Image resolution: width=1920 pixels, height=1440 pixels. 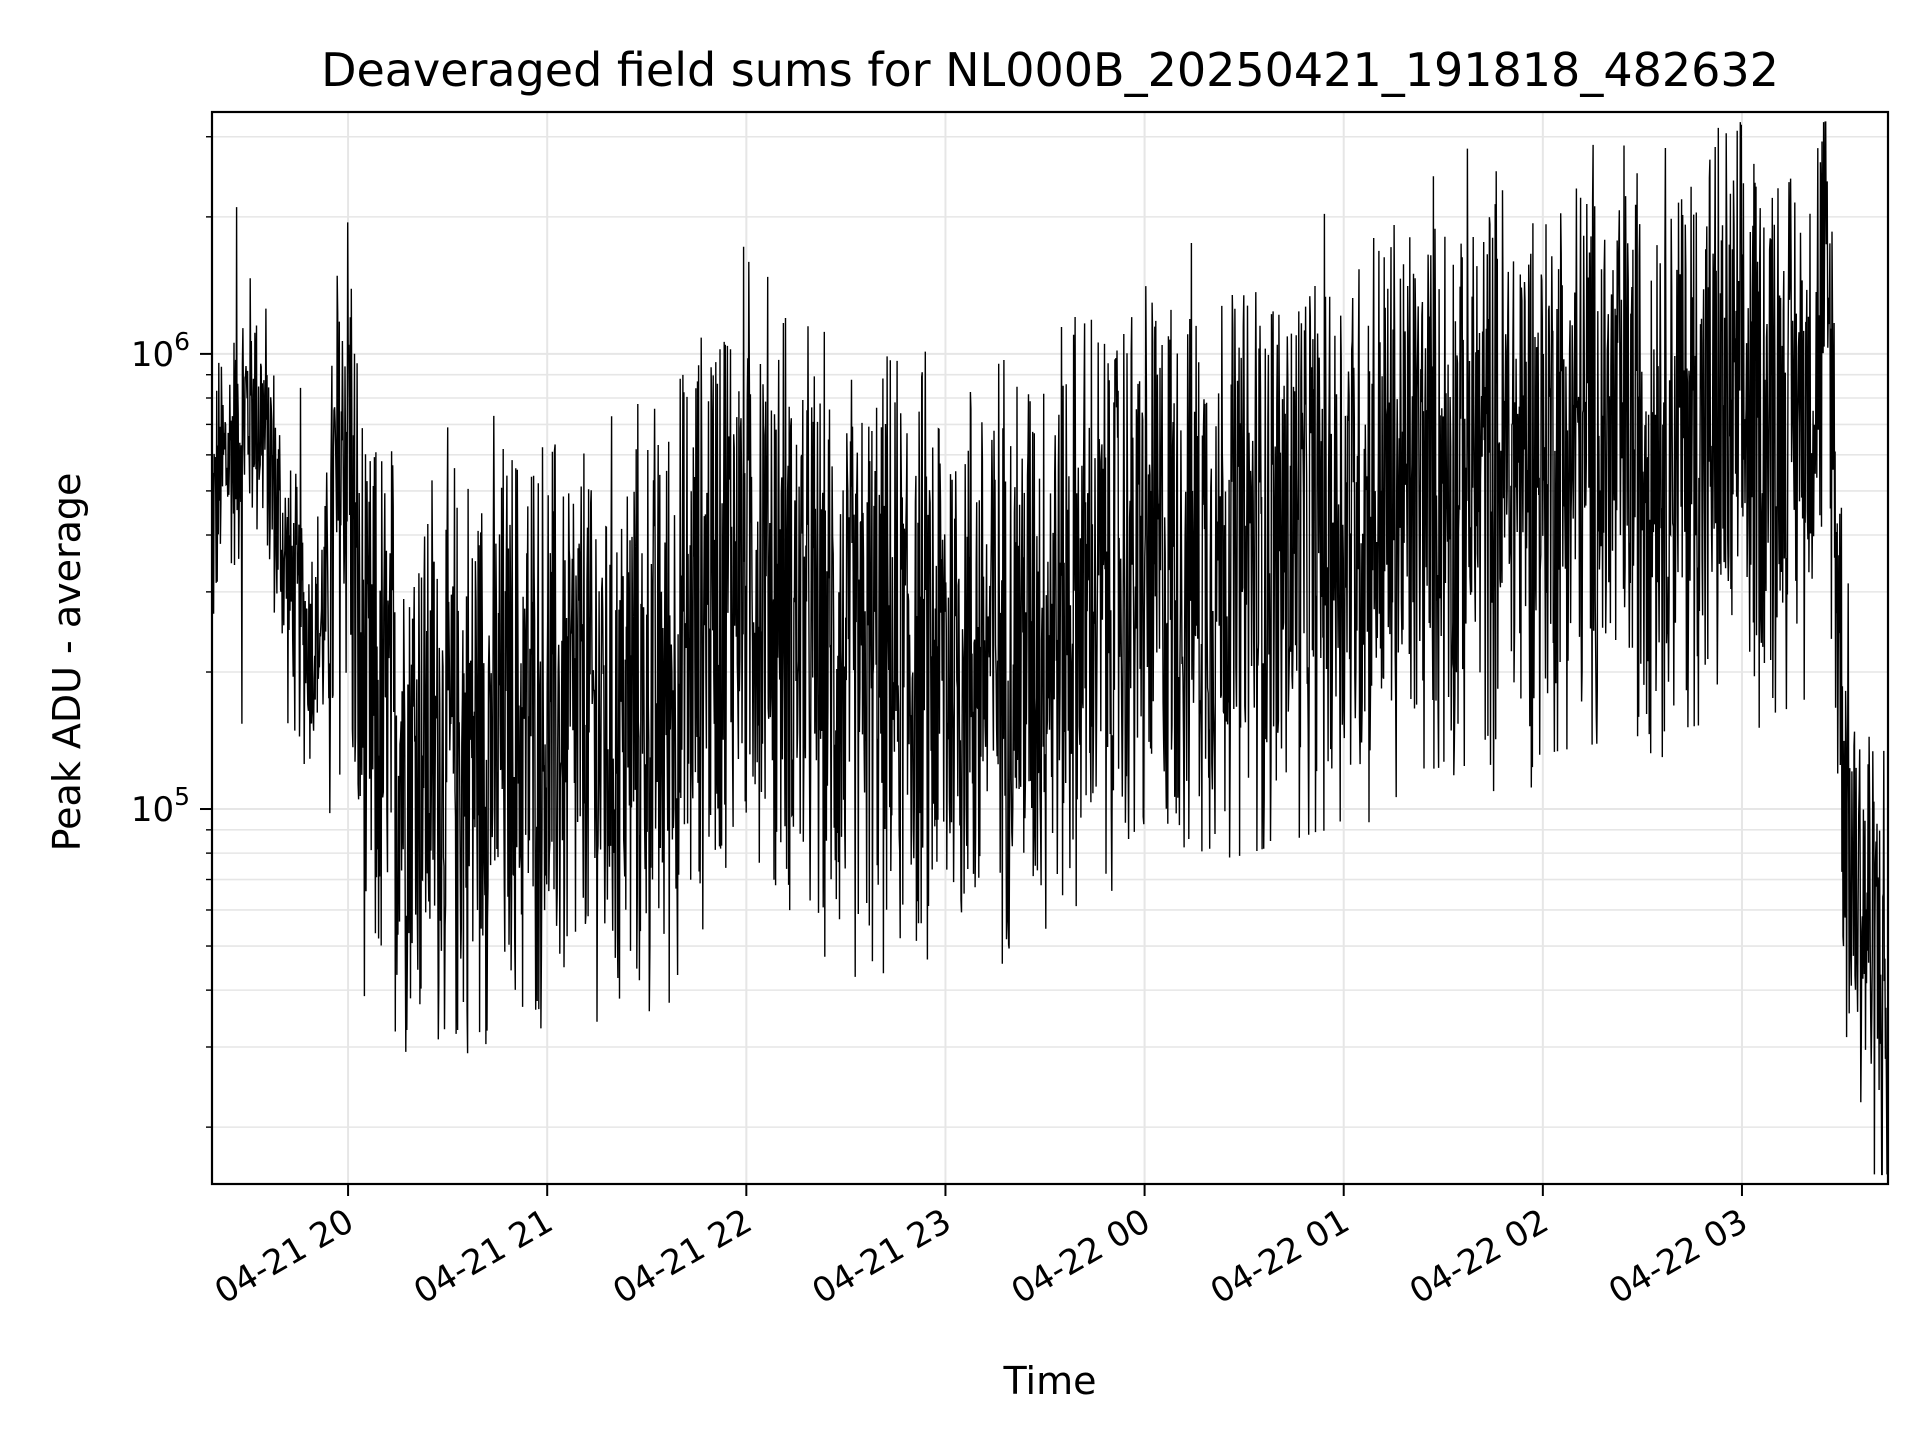 I want to click on y-axis-label: Peak ADU - average, so click(x=67, y=662).